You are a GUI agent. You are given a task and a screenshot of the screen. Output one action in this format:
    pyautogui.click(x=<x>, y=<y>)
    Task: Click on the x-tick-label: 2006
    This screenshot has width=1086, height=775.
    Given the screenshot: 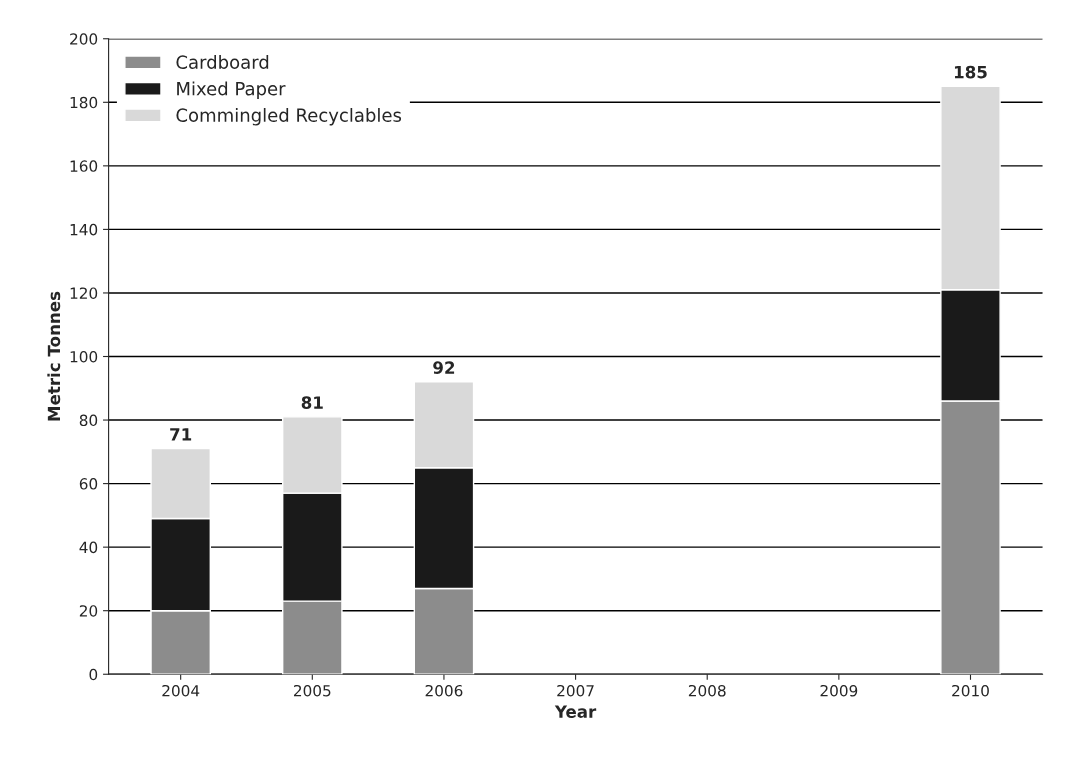 What is the action you would take?
    pyautogui.click(x=444, y=690)
    